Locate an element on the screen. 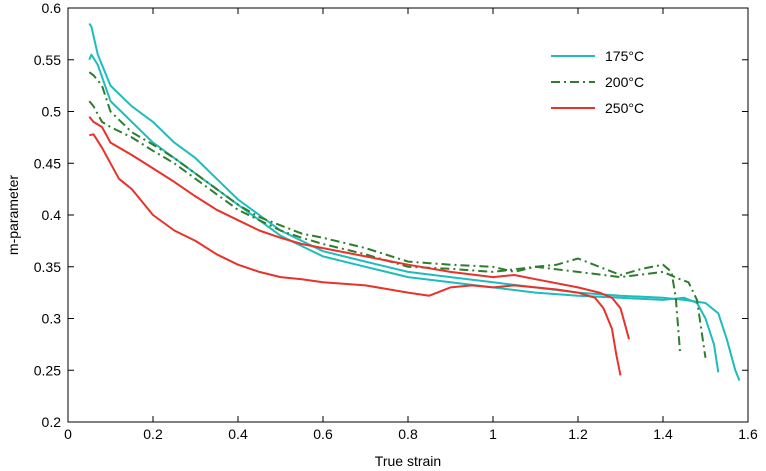 The width and height of the screenshot is (766, 471). y-tick-label: 0.5 is located at coordinates (52, 112).